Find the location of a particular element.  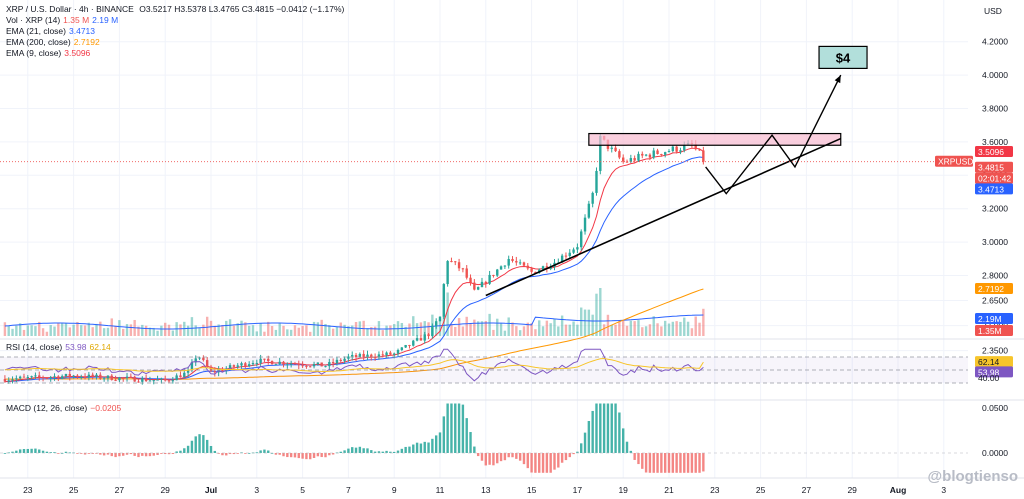

y-tick-label: 4.2000 is located at coordinates (995, 42).